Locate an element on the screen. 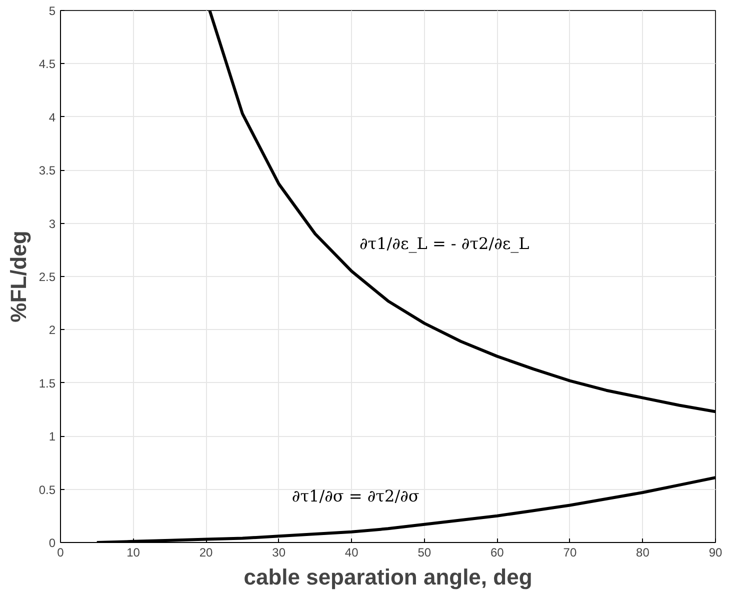 This screenshot has height=600, width=742. x-tick-label: 50 is located at coordinates (425, 553).